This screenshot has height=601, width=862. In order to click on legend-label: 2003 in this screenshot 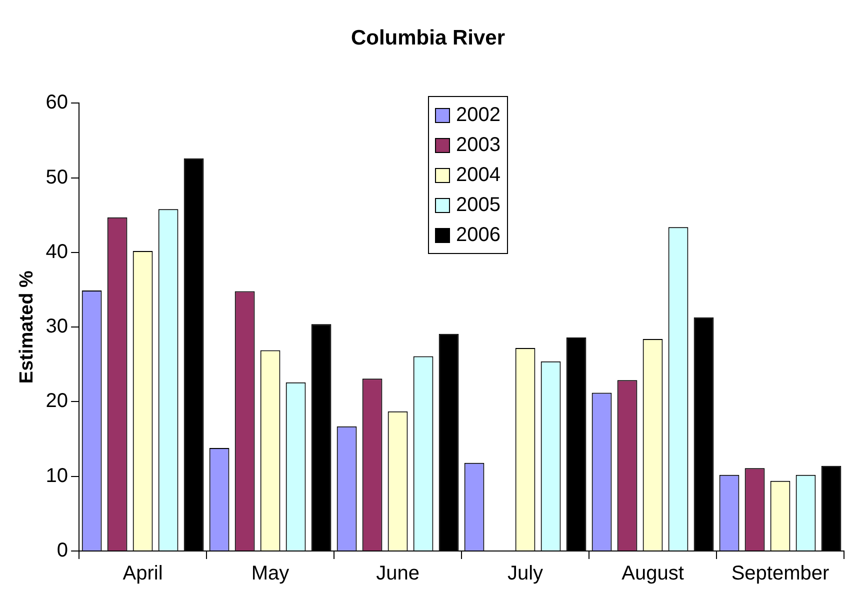, I will do `click(478, 145)`.